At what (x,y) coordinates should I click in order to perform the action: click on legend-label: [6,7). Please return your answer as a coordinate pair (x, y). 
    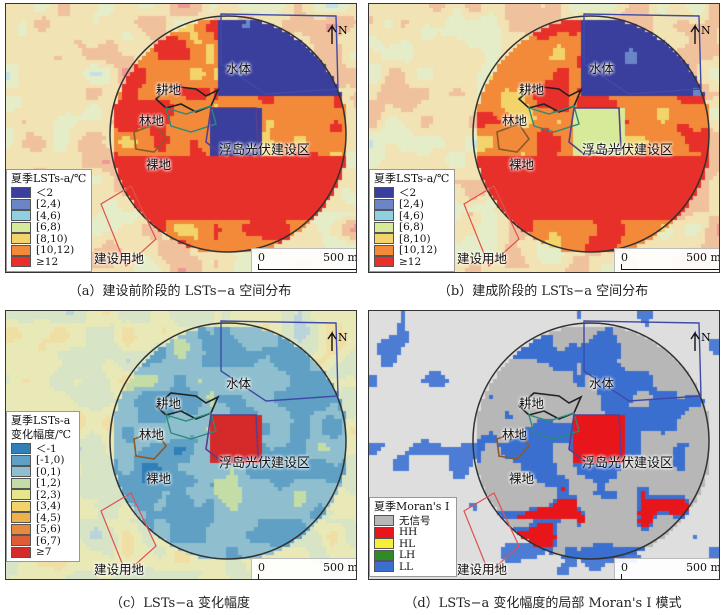
    Looking at the image, I should click on (48, 540).